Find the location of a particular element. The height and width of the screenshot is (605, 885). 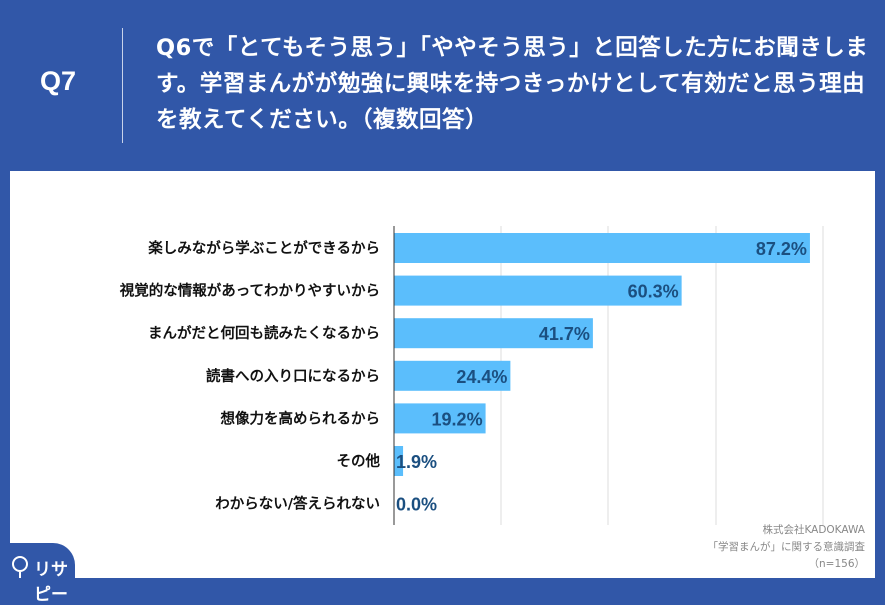

question-number: Q7 is located at coordinates (58, 81).